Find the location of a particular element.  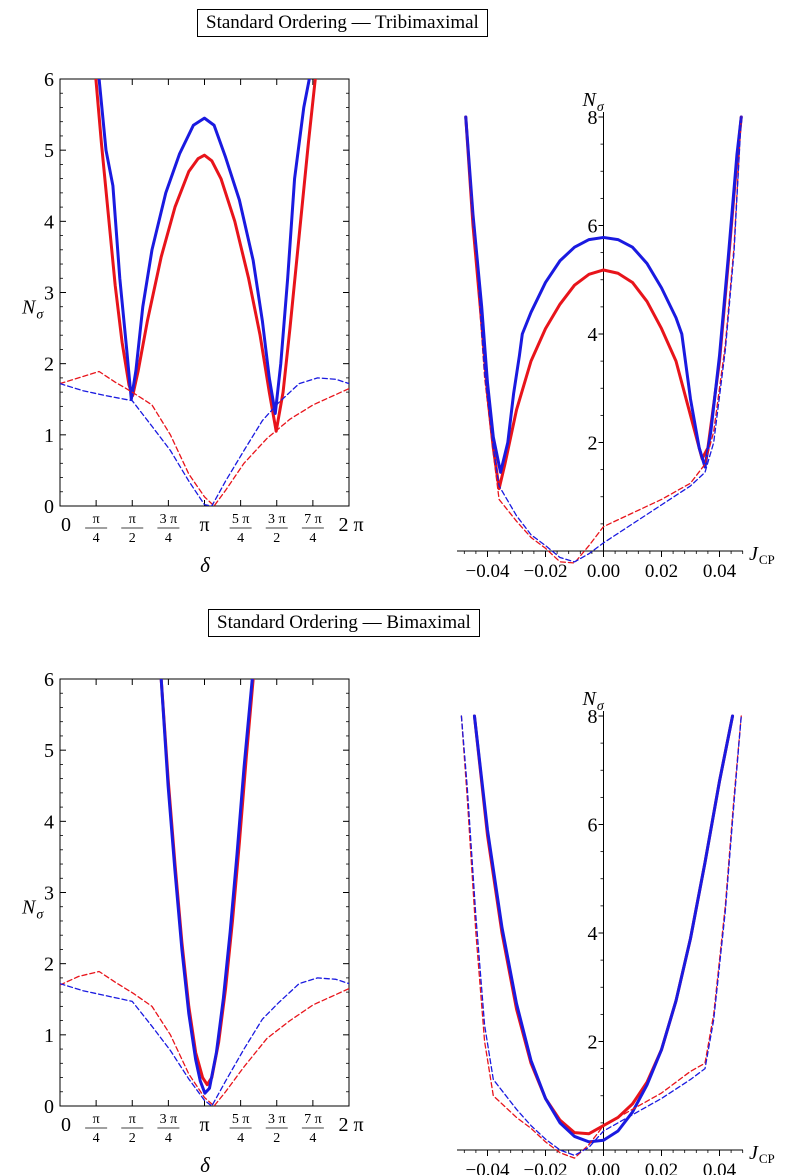

tbm-delta-series-red-solid is located at coordinates (205, 256).